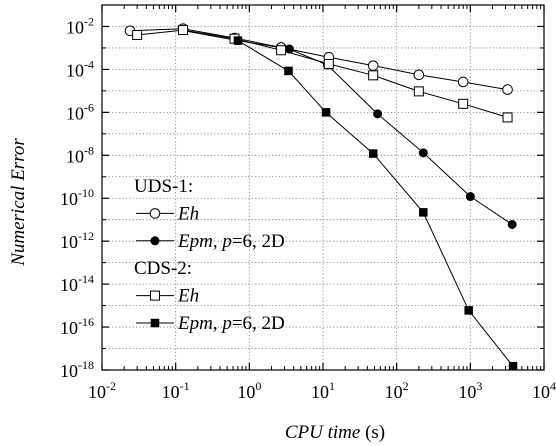  I want to click on x-axis-title-unit: (s), so click(372, 432).